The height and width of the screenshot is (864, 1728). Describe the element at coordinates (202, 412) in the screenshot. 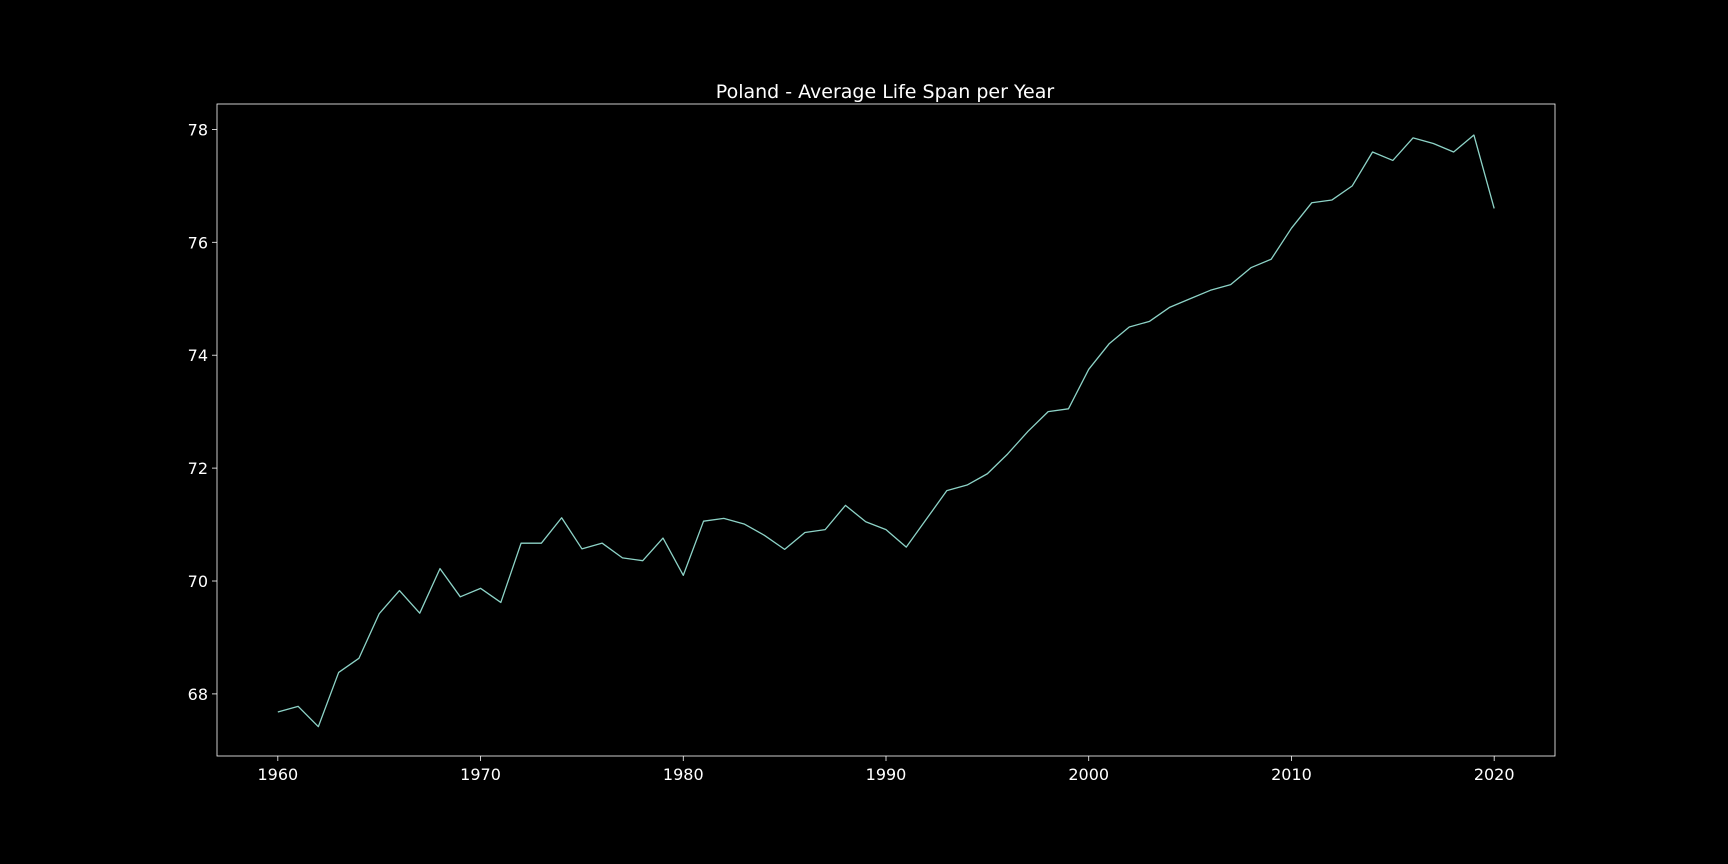

I see `y-axis-ticks: 68 70 72 74 76 78` at that location.